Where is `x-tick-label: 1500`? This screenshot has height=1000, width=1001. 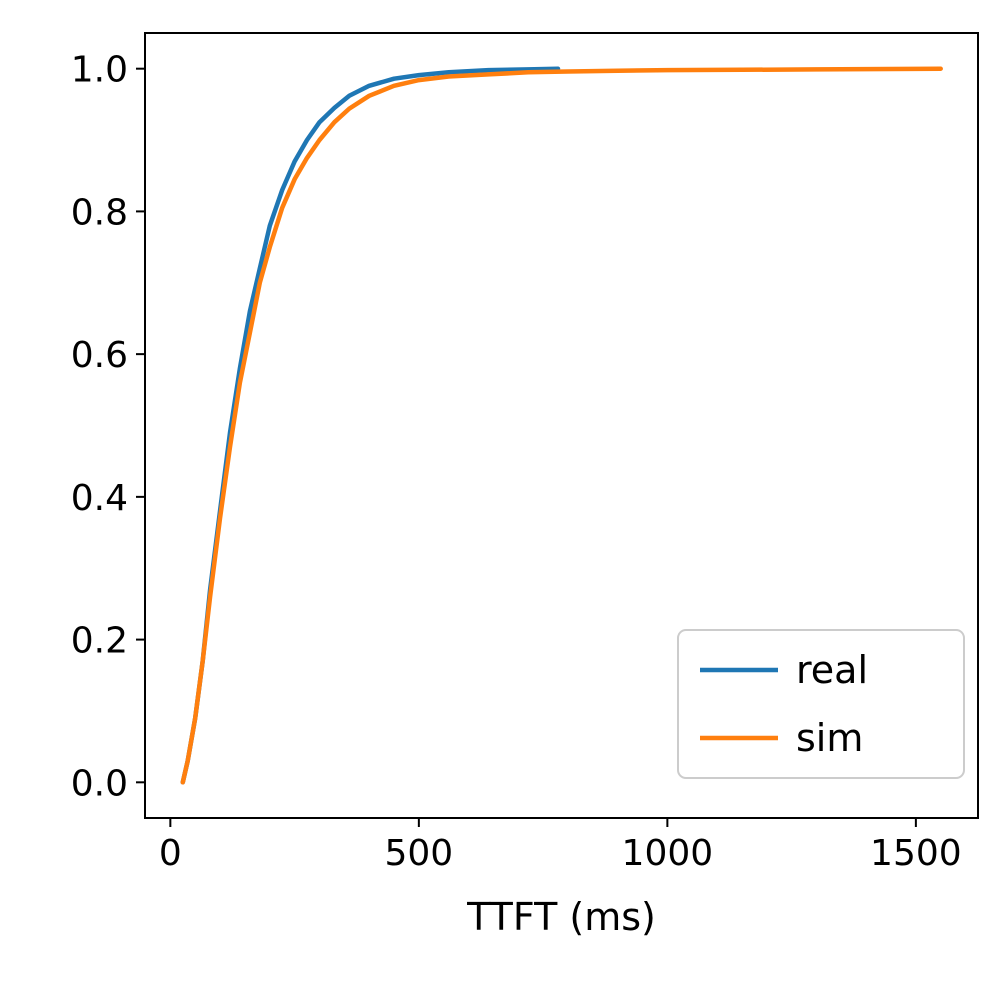
x-tick-label: 1500 is located at coordinates (916, 853).